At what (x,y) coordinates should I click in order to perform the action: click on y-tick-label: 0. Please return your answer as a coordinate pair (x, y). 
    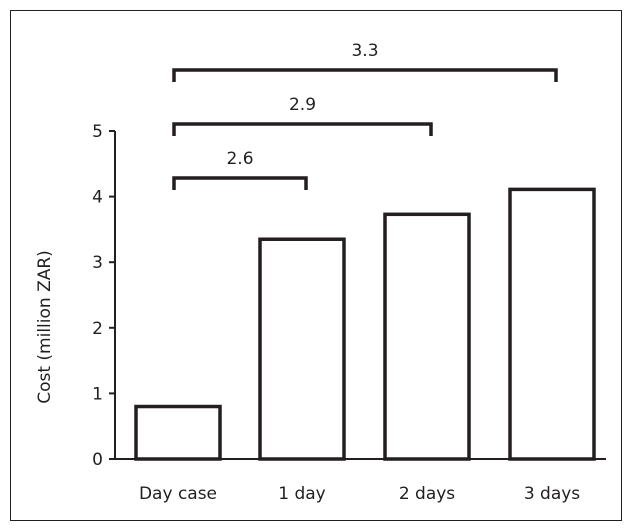
    Looking at the image, I should click on (97, 460).